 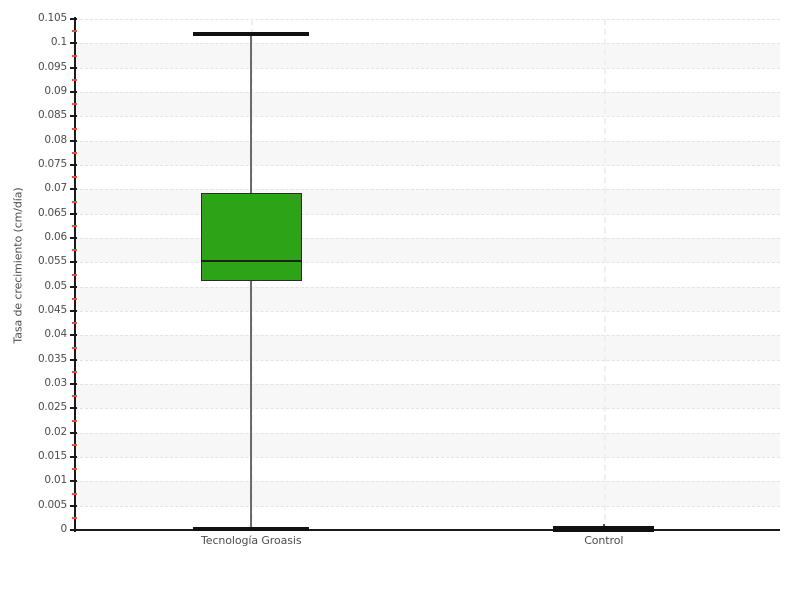 What do you see at coordinates (55, 237) in the screenshot?
I see `y-tick-label: 0.06` at bounding box center [55, 237].